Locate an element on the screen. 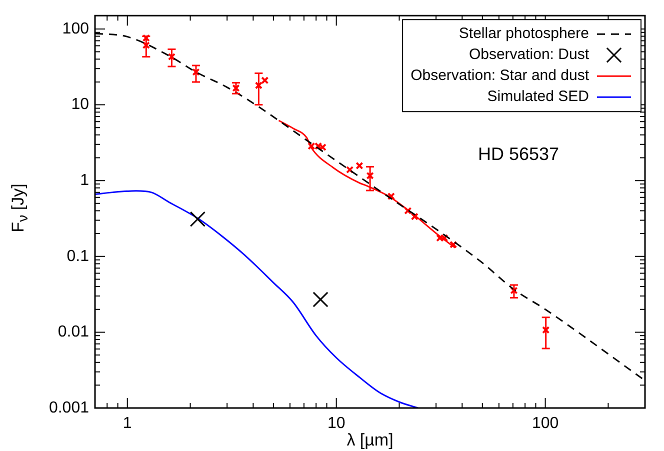  legend-label: Simulated SED is located at coordinates (538, 97).